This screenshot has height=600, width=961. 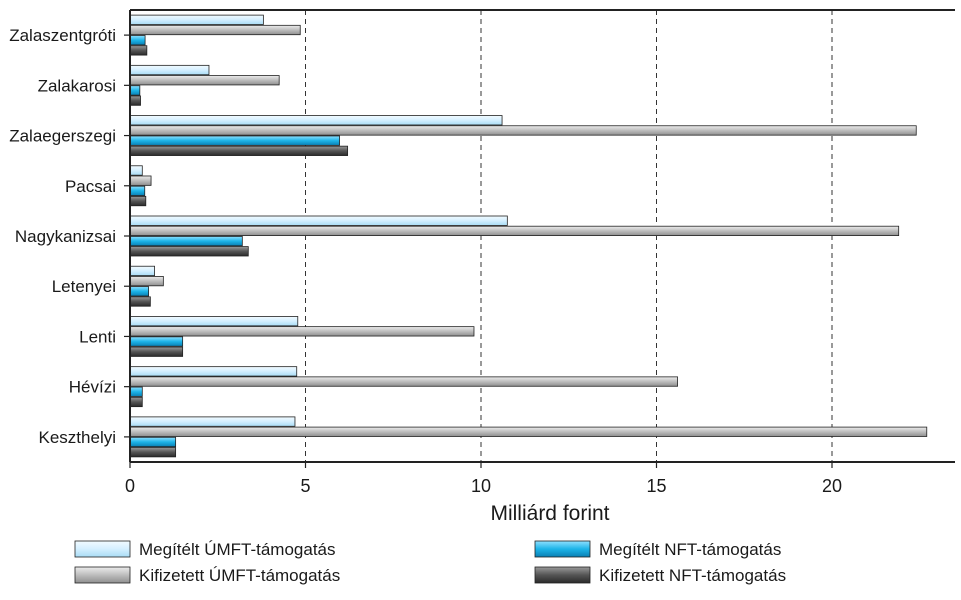 What do you see at coordinates (130, 486) in the screenshot?
I see `x-tick-label: 0` at bounding box center [130, 486].